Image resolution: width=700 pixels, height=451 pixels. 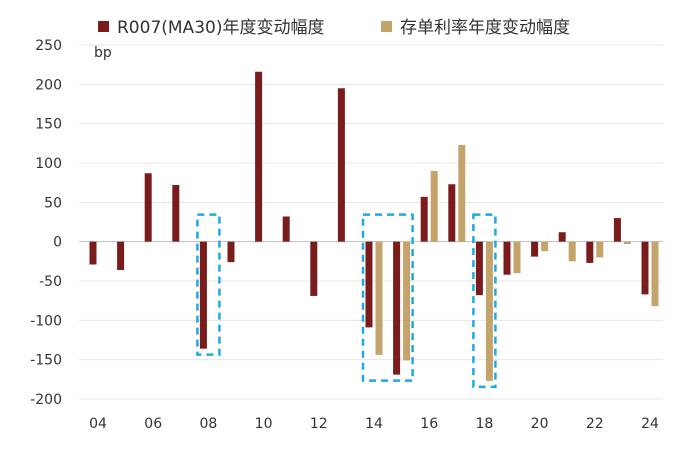 What do you see at coordinates (48, 85) in the screenshot?
I see `y-tick-label: 200` at bounding box center [48, 85].